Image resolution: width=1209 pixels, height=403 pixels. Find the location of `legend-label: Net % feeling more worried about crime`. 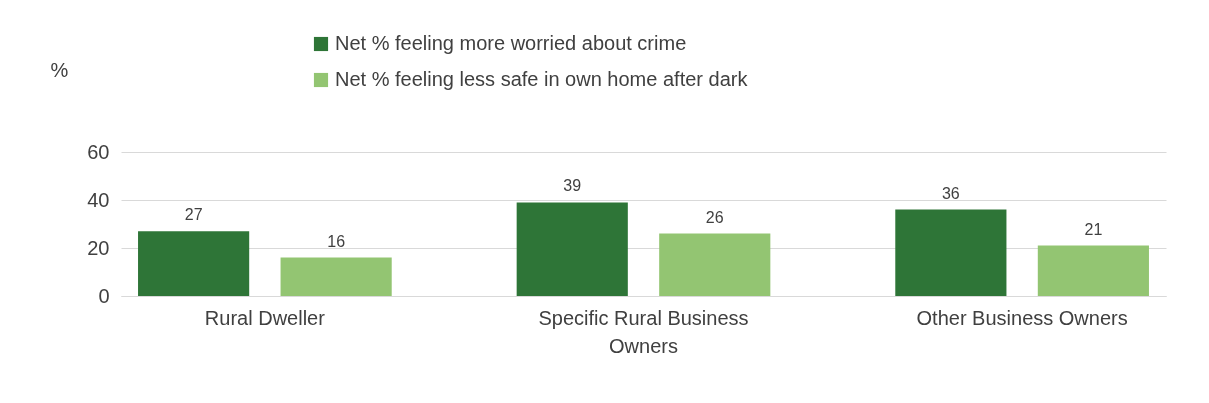

legend-label: Net % feeling more worried about crime is located at coordinates (511, 43).